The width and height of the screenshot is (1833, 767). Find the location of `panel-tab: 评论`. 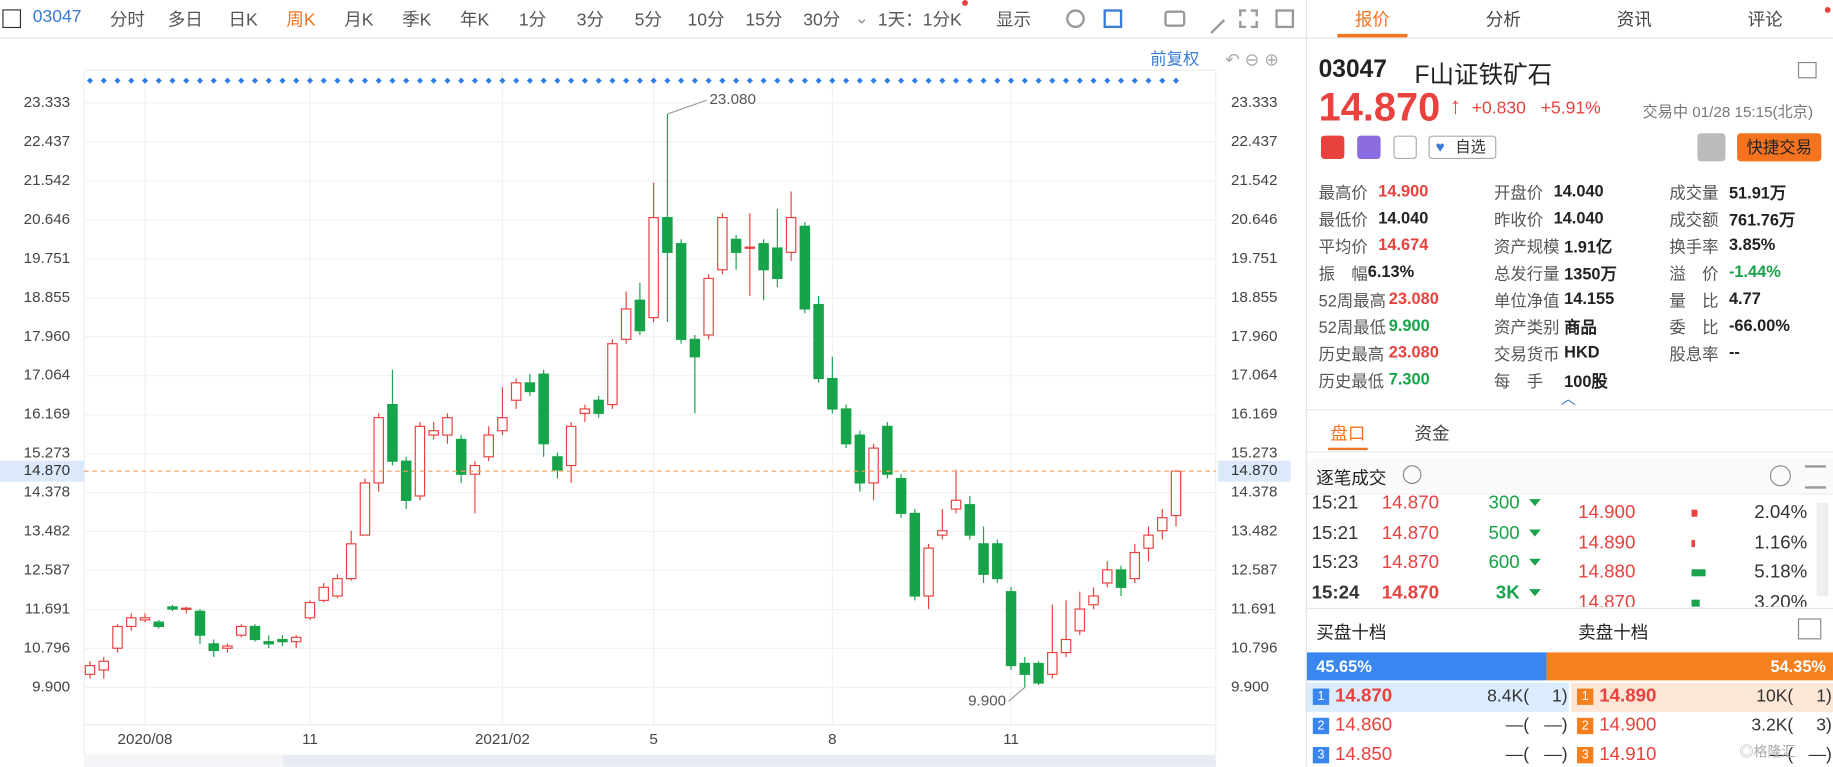

panel-tab: 评论 is located at coordinates (1765, 20).